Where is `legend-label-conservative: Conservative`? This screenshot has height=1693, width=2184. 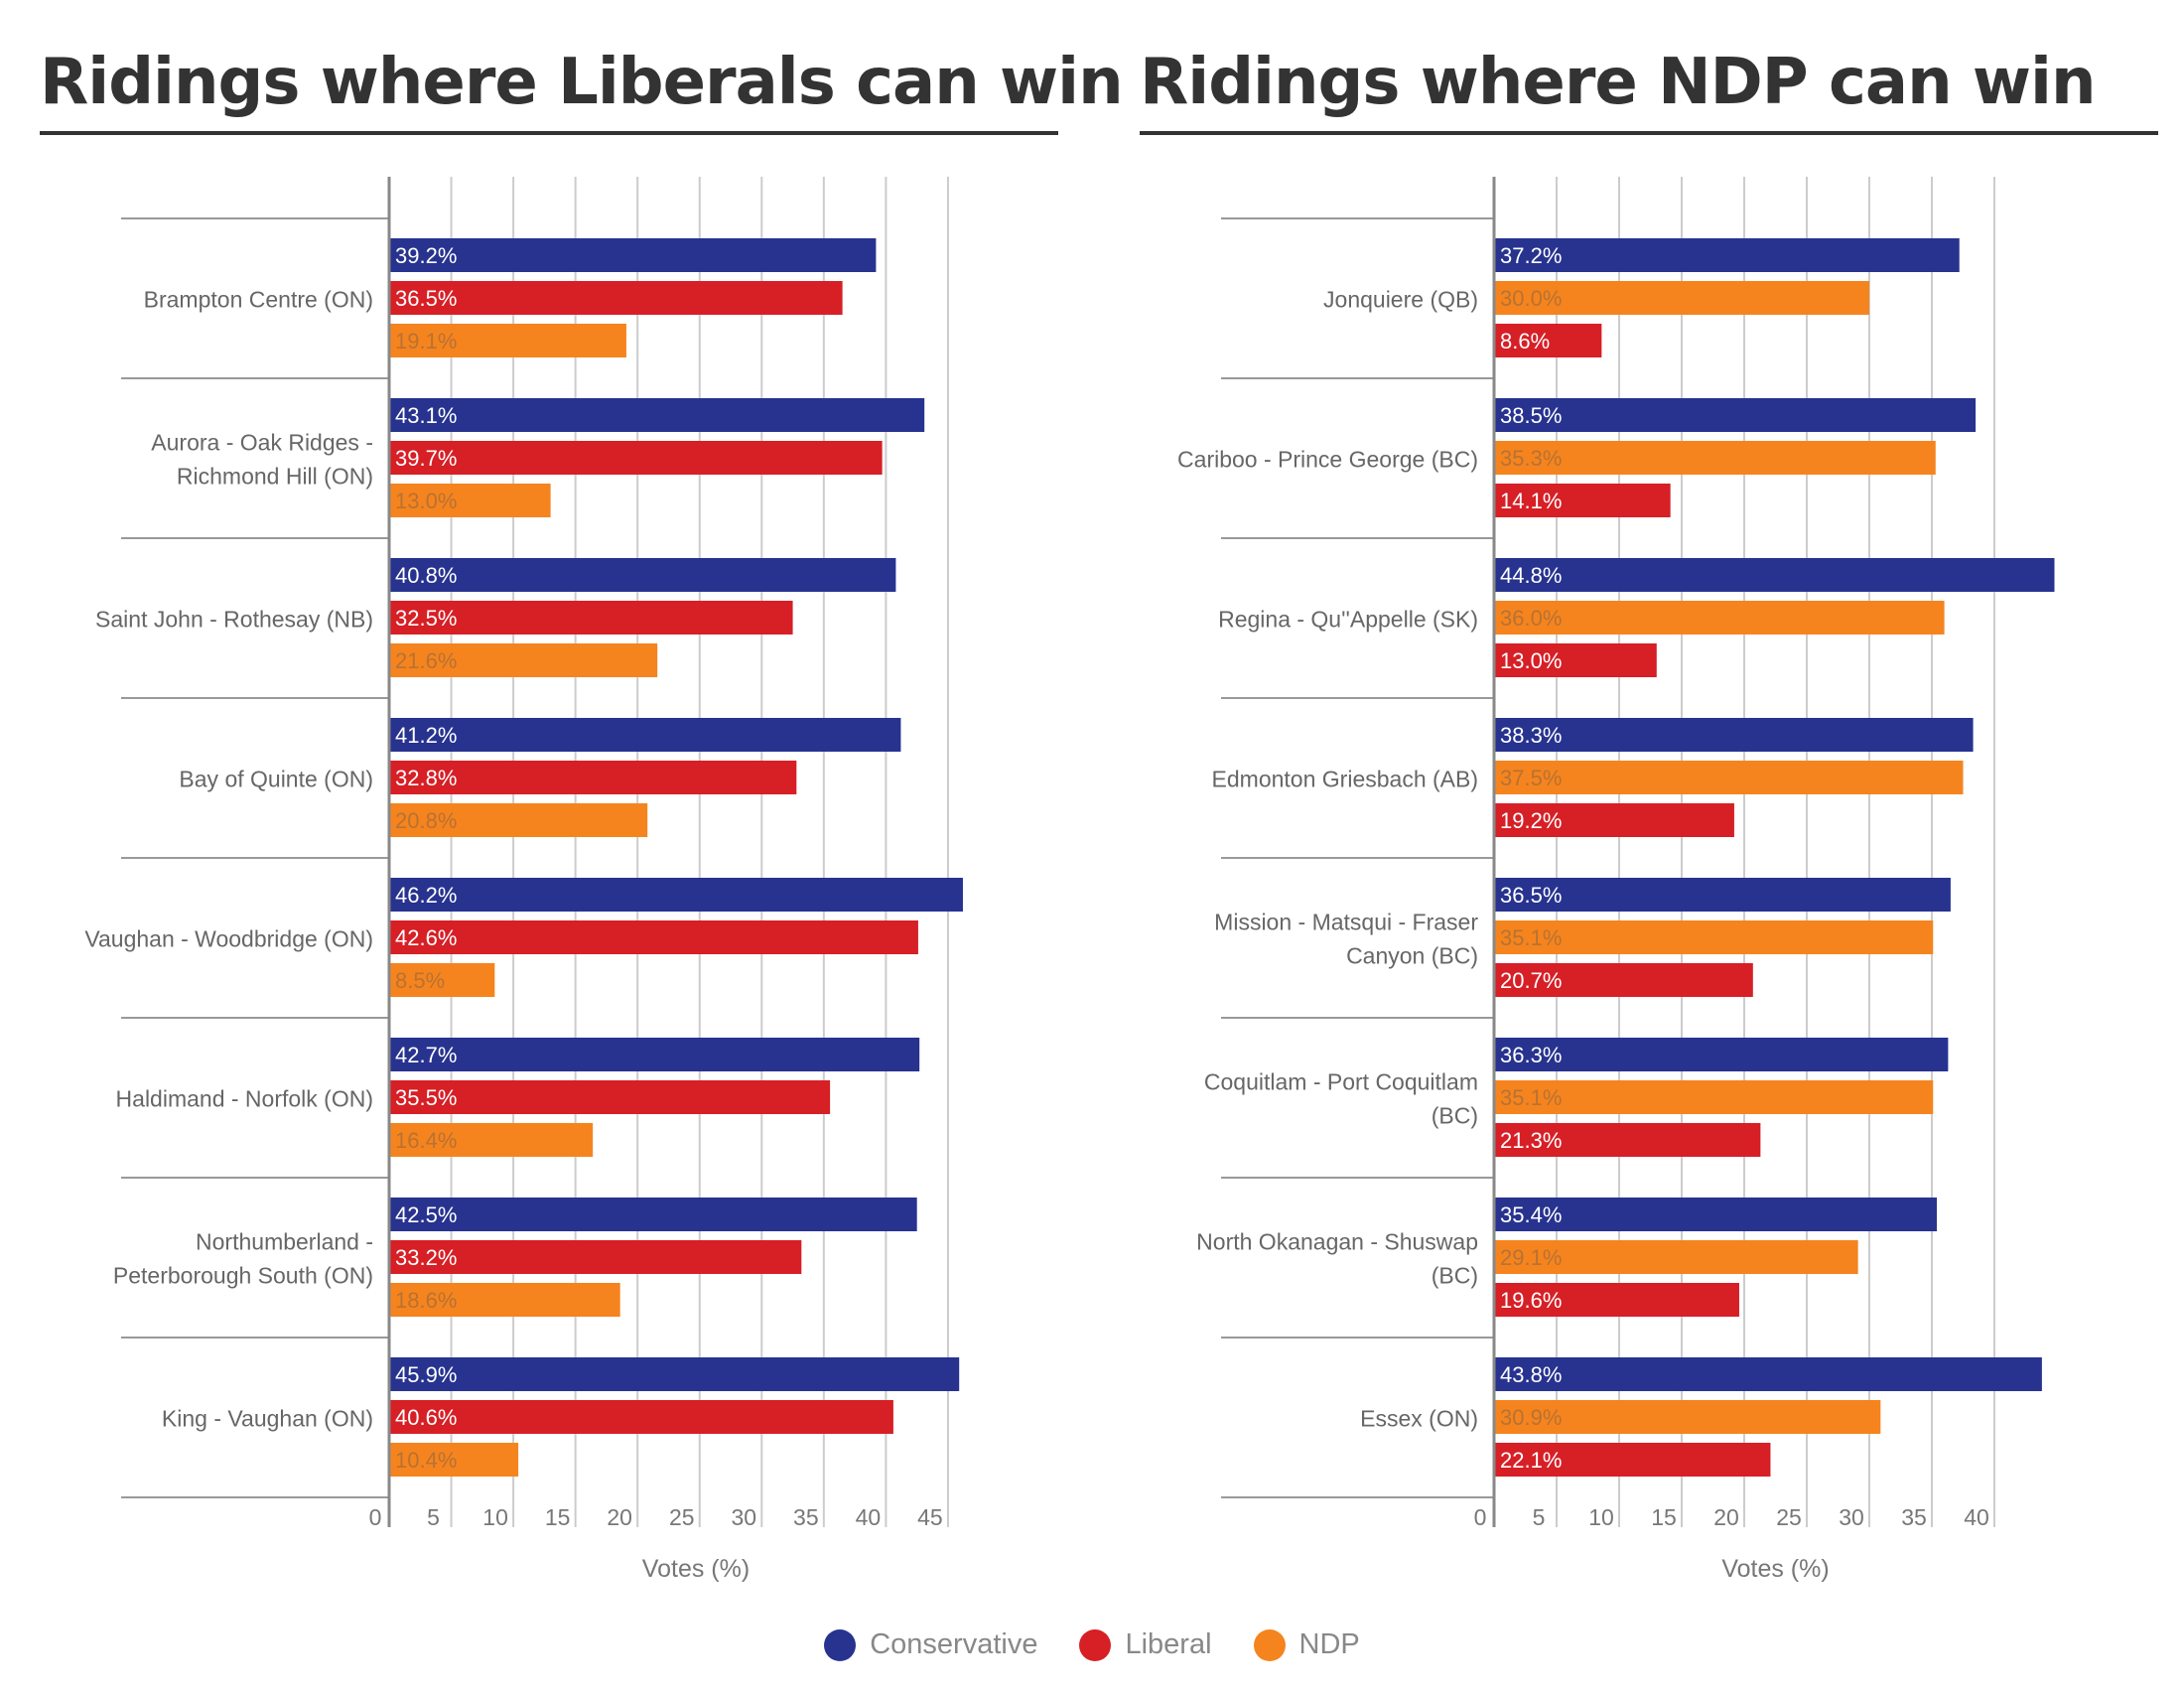 legend-label-conservative: Conservative is located at coordinates (954, 1644).